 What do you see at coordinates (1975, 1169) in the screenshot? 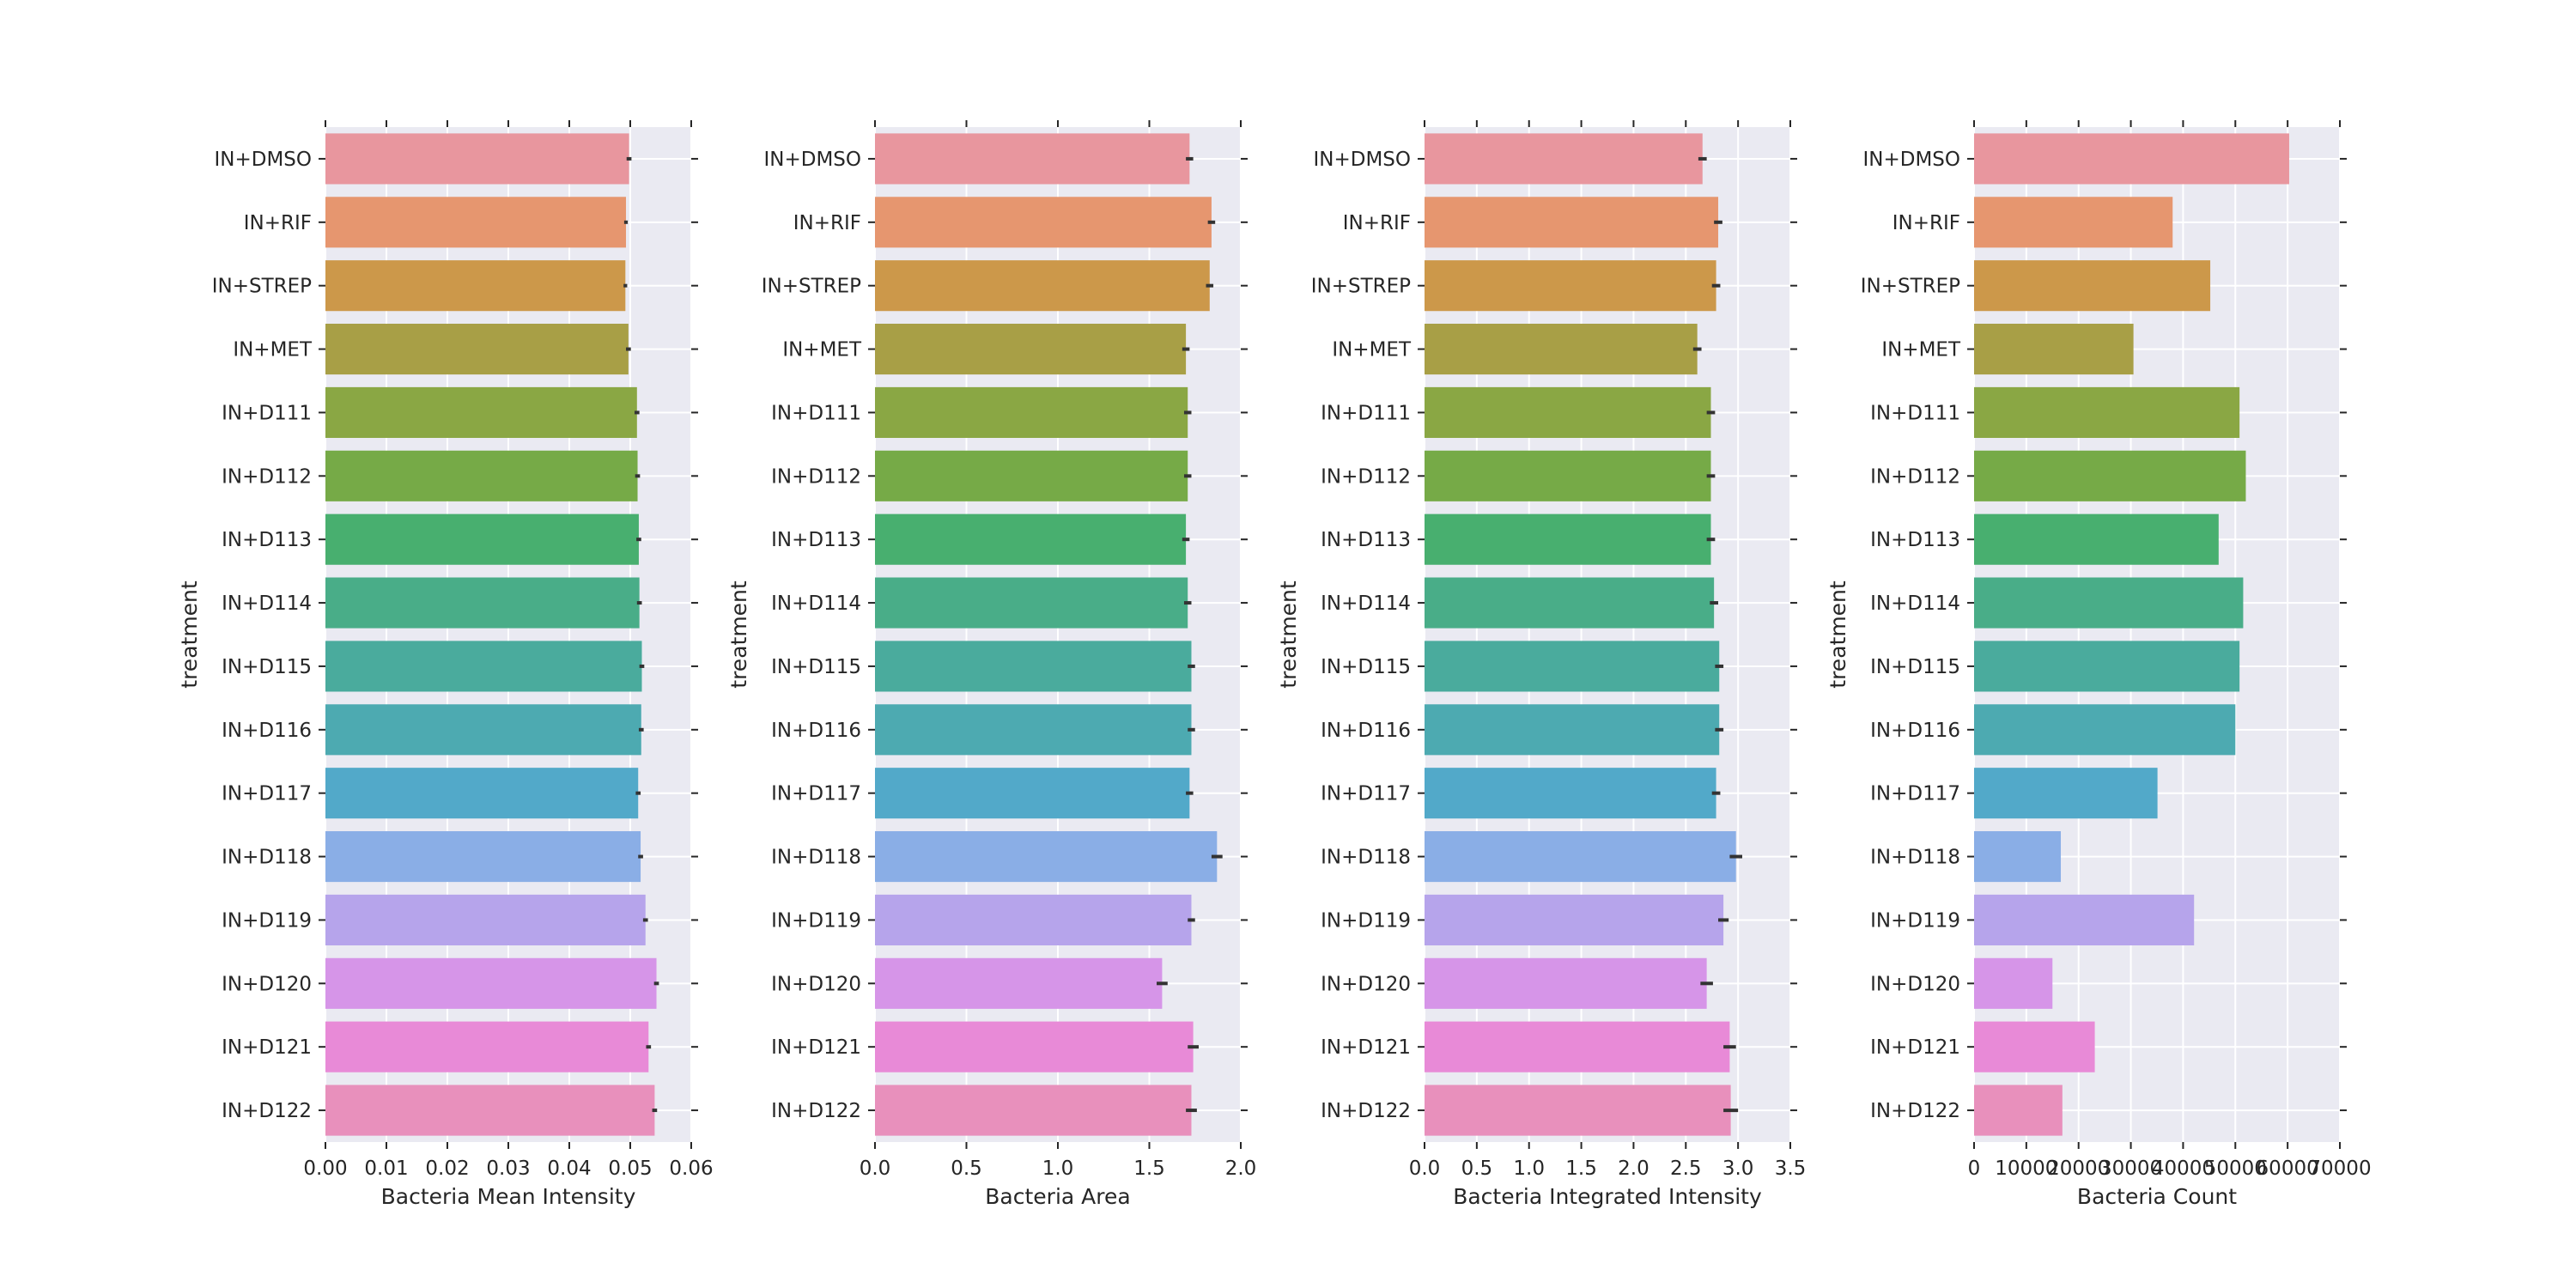
I see `x-tick-label: 0` at bounding box center [1975, 1169].